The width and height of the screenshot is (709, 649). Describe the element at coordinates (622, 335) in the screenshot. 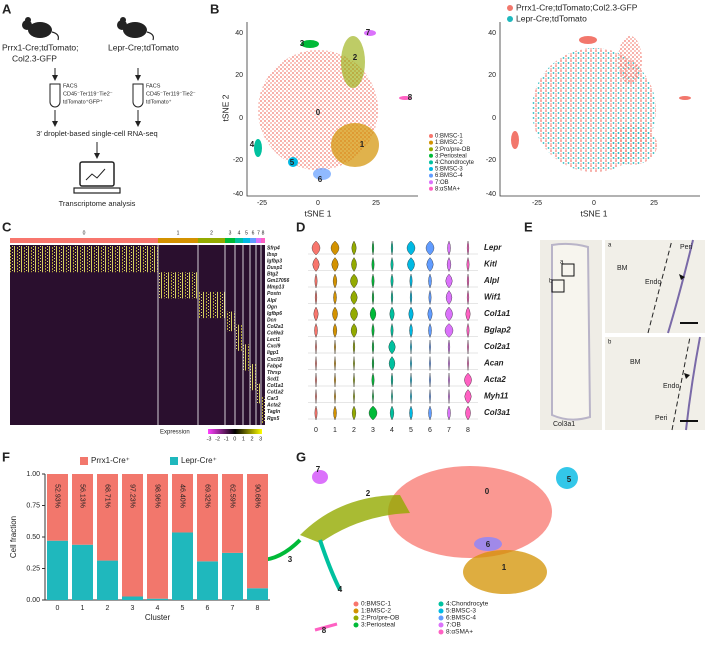

I see `panel-e-images` at that location.